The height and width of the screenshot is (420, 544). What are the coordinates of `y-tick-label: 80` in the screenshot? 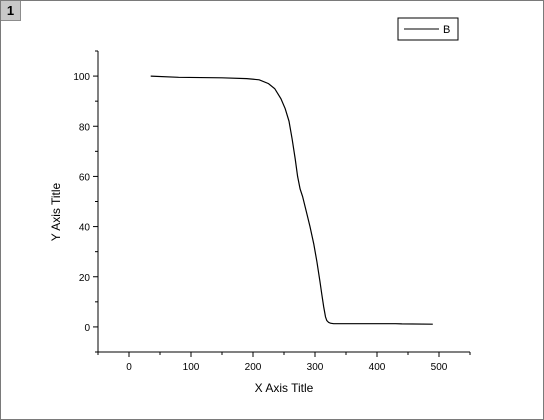 It's located at (85, 127).